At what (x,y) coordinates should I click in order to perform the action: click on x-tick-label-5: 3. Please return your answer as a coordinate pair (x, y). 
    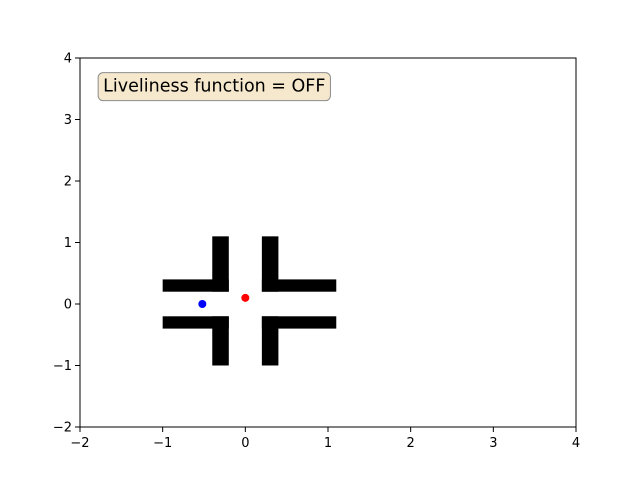
    Looking at the image, I should click on (493, 443).